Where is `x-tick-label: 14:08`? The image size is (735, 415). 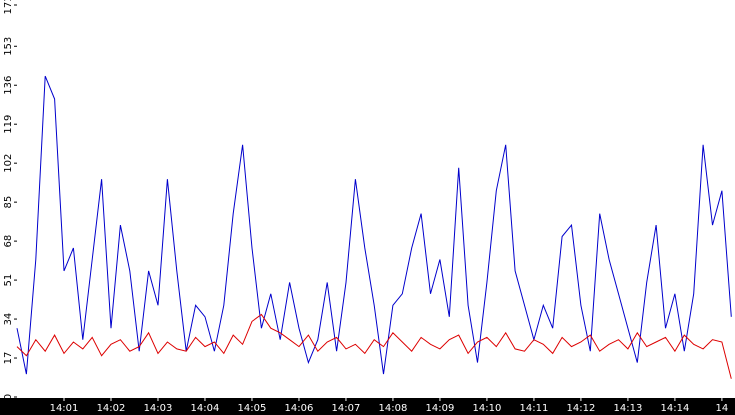 x-tick-label: 14:08 is located at coordinates (393, 408).